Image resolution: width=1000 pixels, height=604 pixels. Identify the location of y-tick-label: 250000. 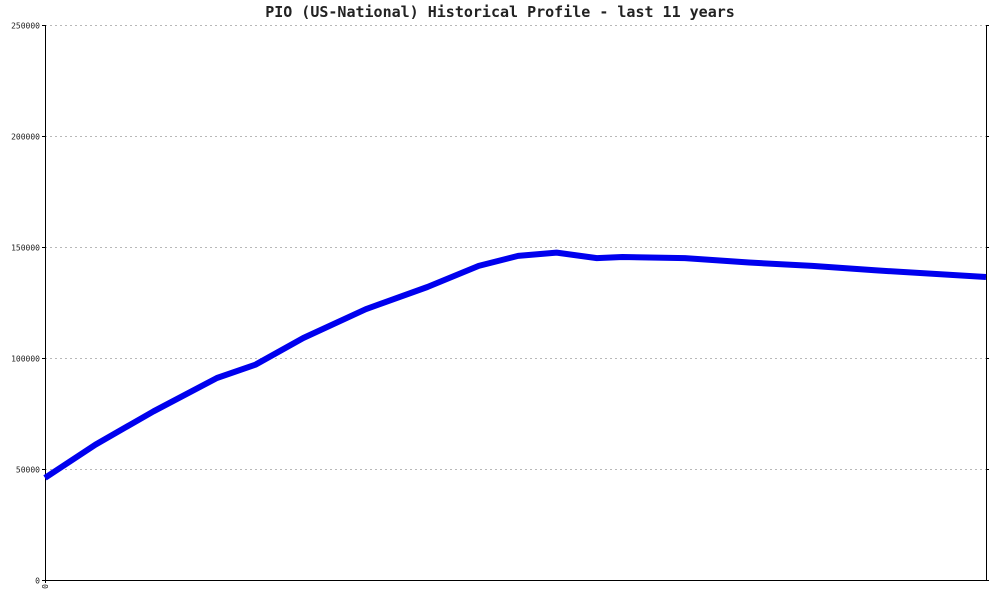
(25, 26).